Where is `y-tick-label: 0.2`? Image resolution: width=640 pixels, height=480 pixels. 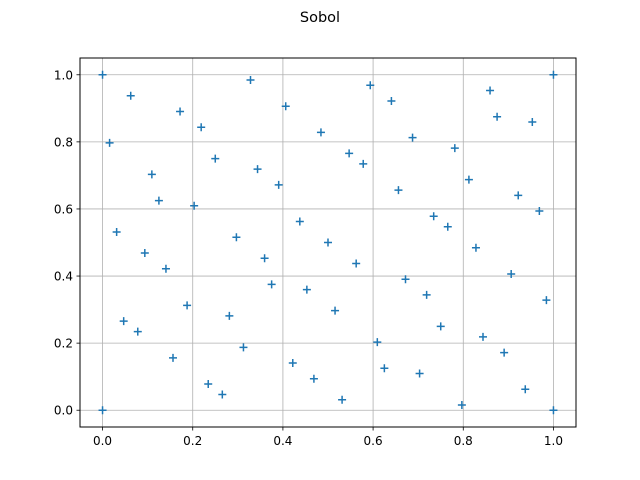
y-tick-label: 0.2 is located at coordinates (63, 344).